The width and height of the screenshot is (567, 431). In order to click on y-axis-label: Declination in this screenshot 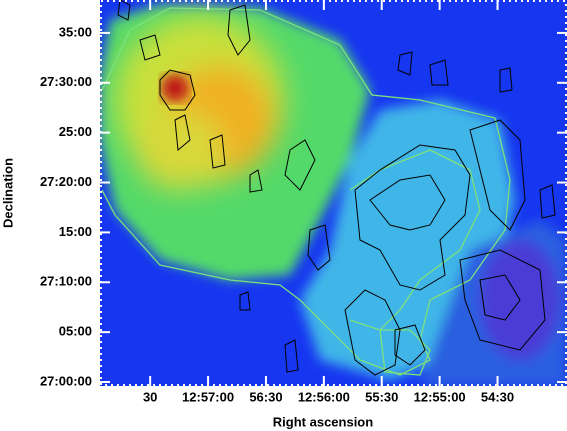, I will do `click(7, 193)`.